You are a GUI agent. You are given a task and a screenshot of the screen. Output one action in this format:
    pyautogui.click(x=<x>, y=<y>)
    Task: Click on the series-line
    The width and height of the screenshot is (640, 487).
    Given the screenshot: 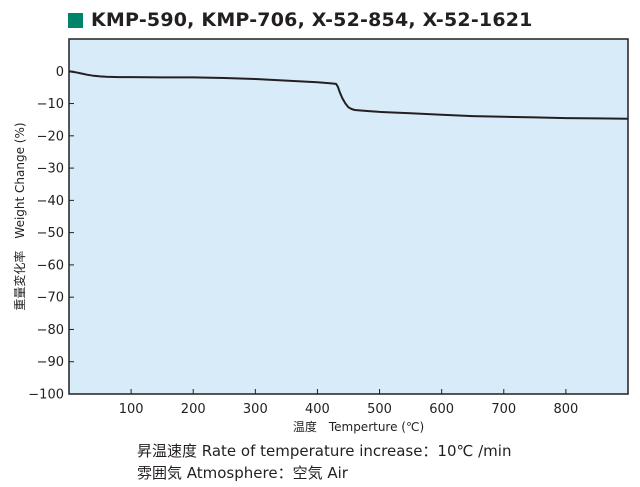 What is the action you would take?
    pyautogui.click(x=348, y=95)
    